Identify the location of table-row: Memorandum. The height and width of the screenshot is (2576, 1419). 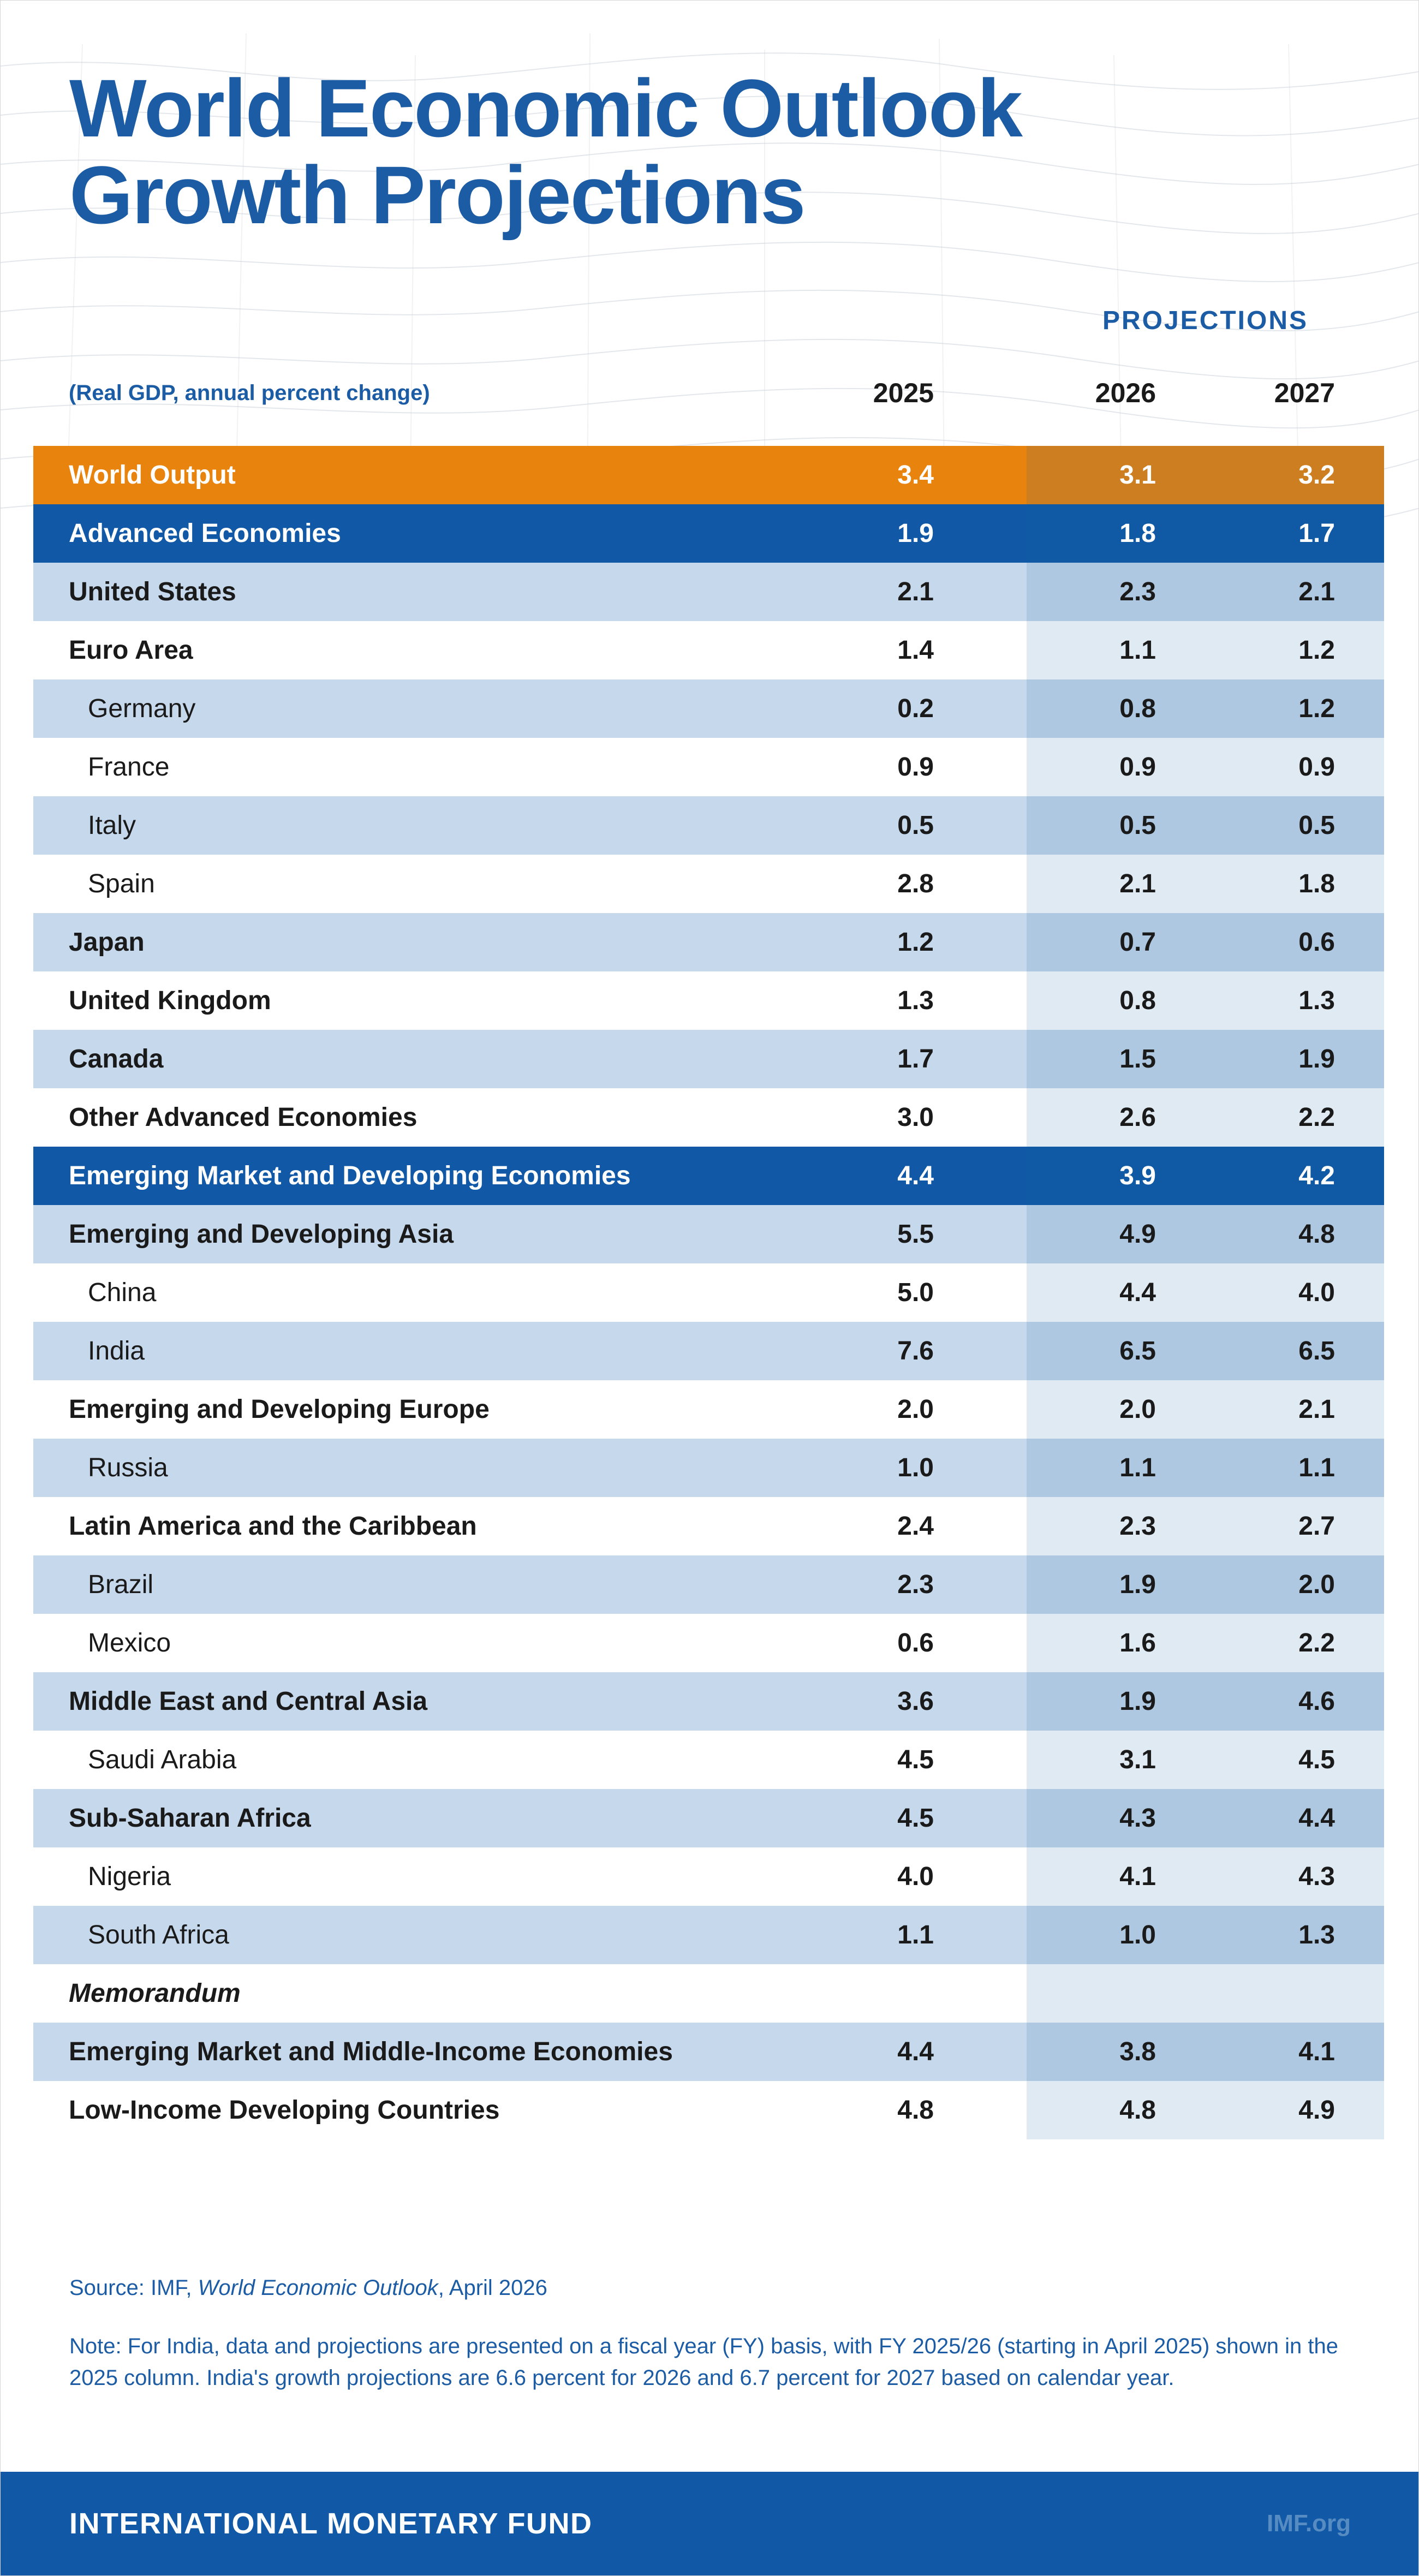
(709, 1993).